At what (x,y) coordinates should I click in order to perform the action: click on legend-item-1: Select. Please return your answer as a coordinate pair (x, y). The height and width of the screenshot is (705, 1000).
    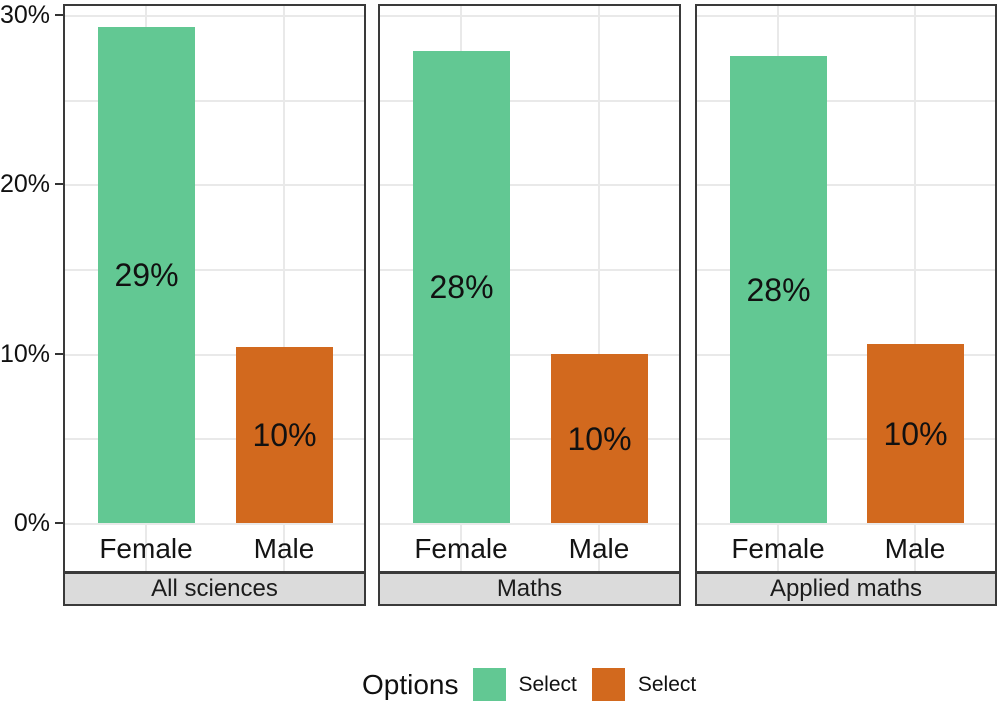
    Looking at the image, I should click on (524, 684).